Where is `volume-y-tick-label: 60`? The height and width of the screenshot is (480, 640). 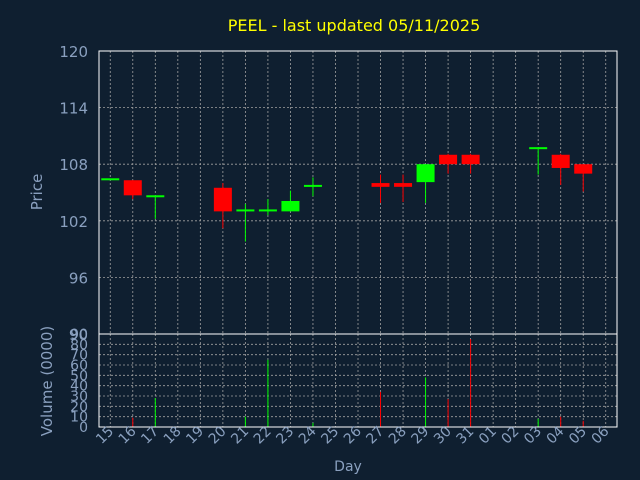 volume-y-tick-label: 60 is located at coordinates (79, 366).